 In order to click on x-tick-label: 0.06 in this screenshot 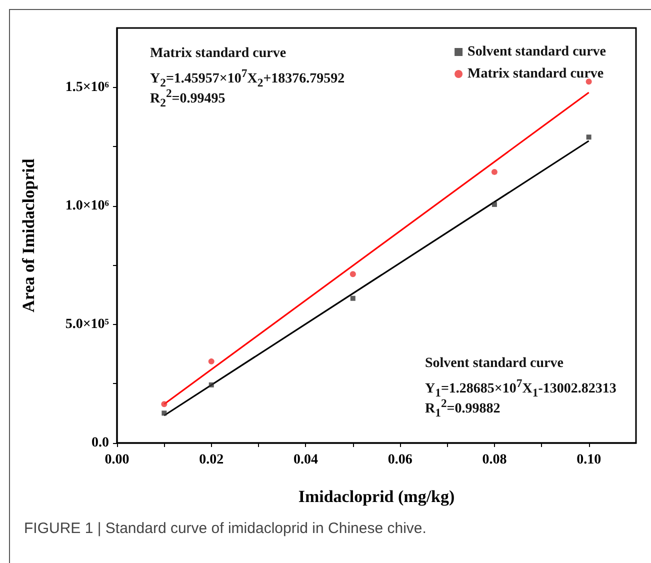, I will do `click(400, 460)`.